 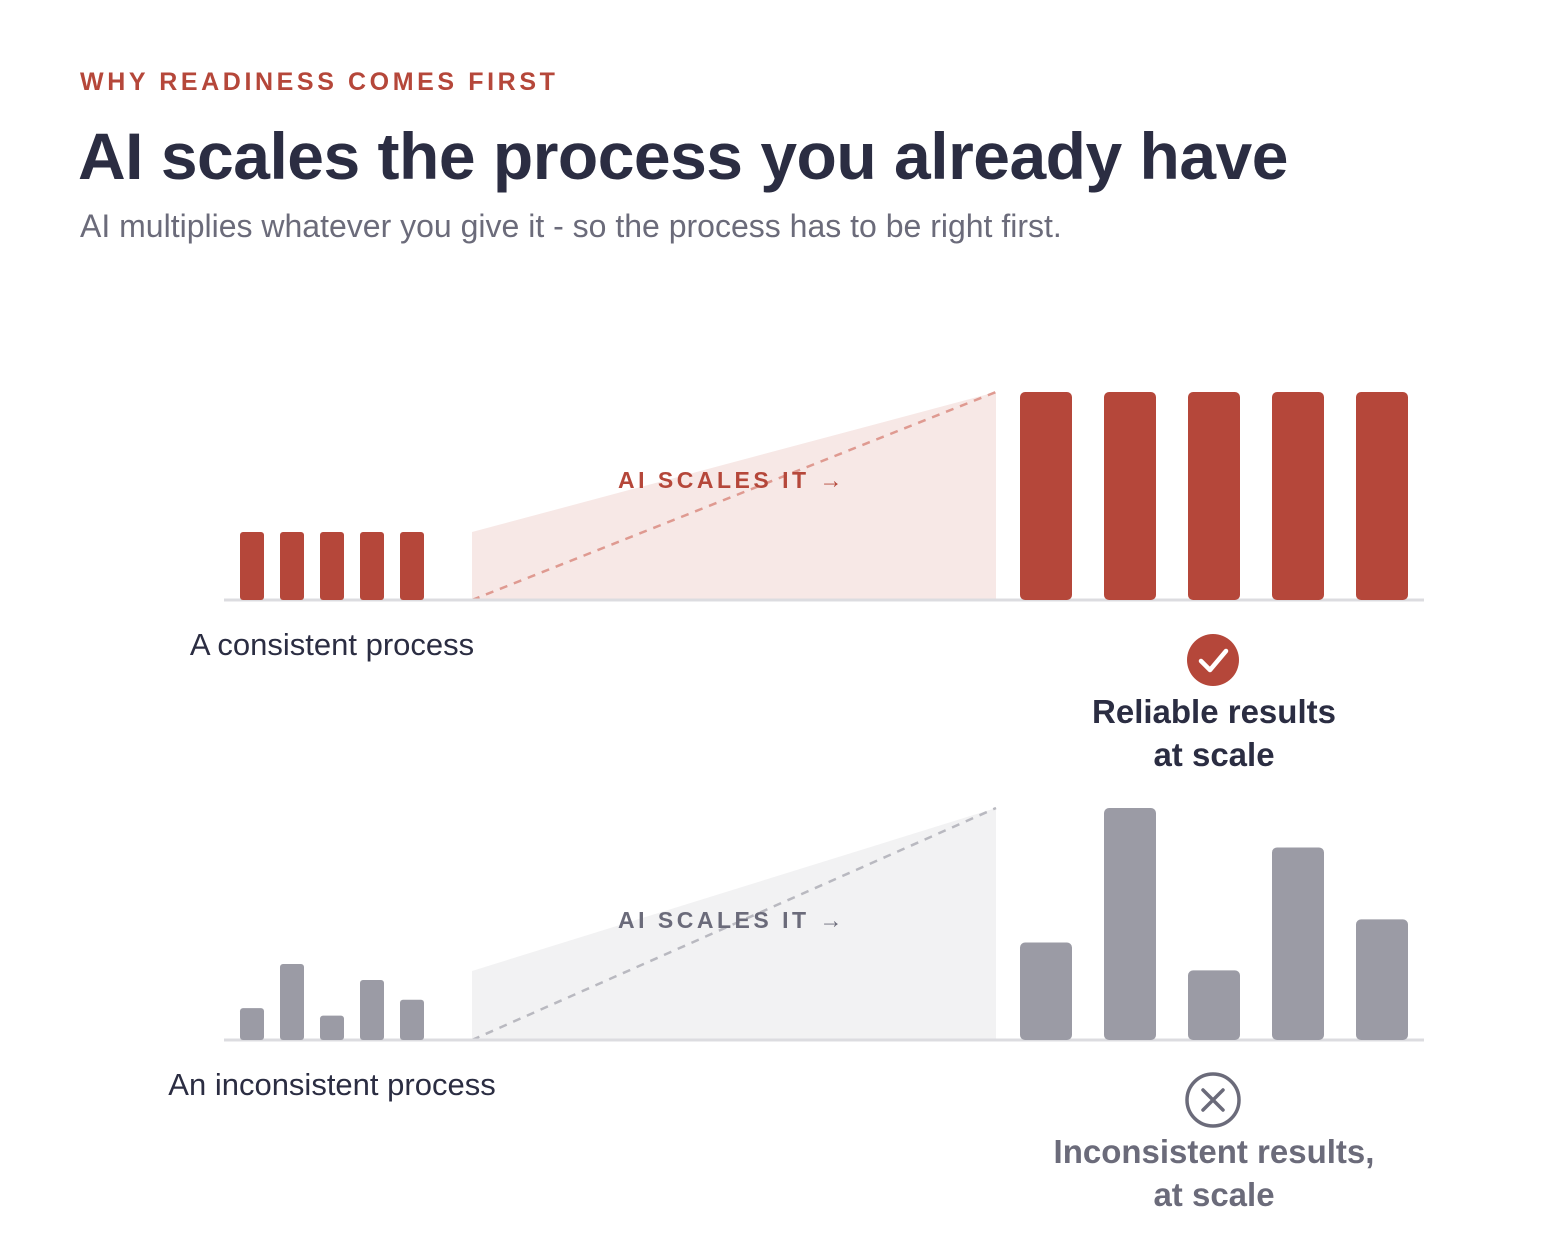 What do you see at coordinates (1213, 1100) in the screenshot?
I see `x-circle-icon` at bounding box center [1213, 1100].